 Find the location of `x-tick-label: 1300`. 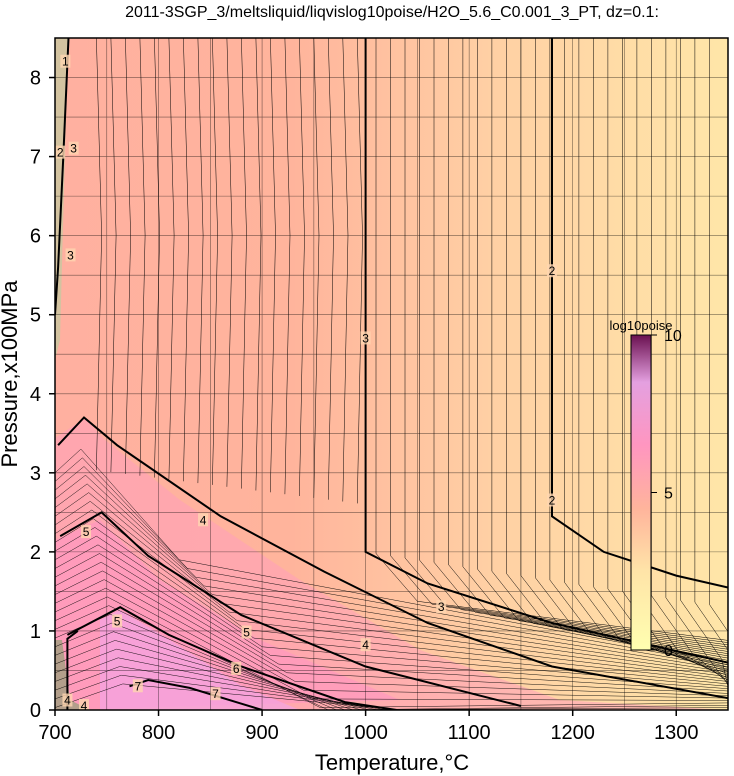

x-tick-label: 1300 is located at coordinates (676, 733).